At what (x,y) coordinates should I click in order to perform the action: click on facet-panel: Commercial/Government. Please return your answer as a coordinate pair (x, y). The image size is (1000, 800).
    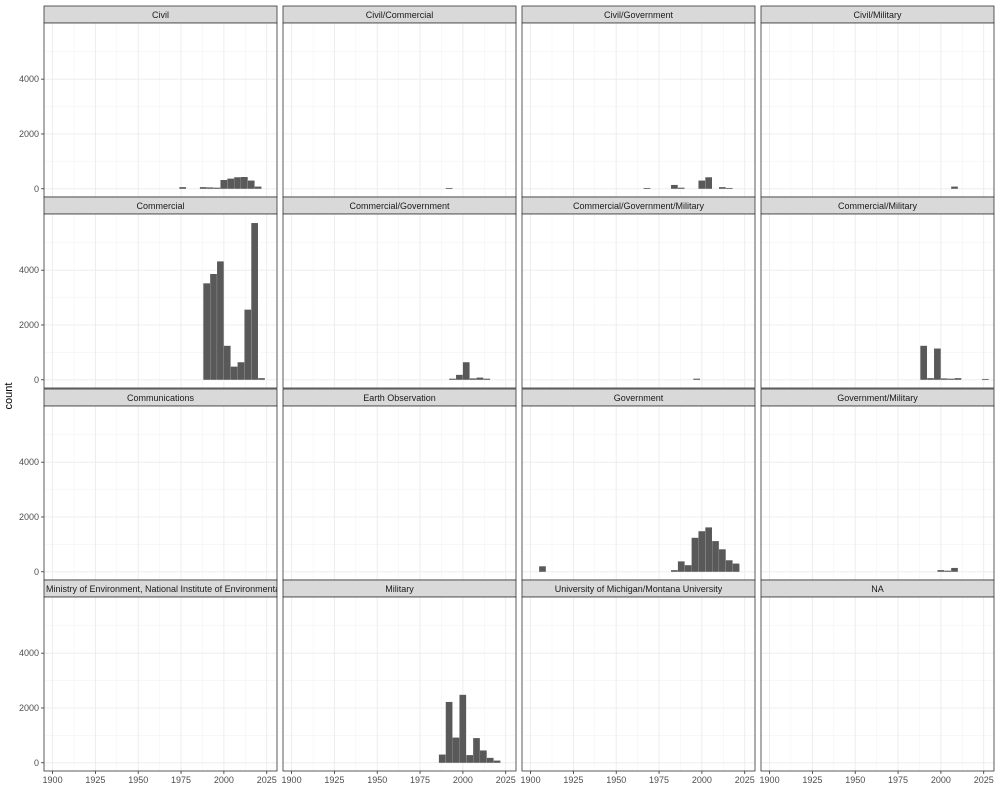
    Looking at the image, I should click on (399, 292).